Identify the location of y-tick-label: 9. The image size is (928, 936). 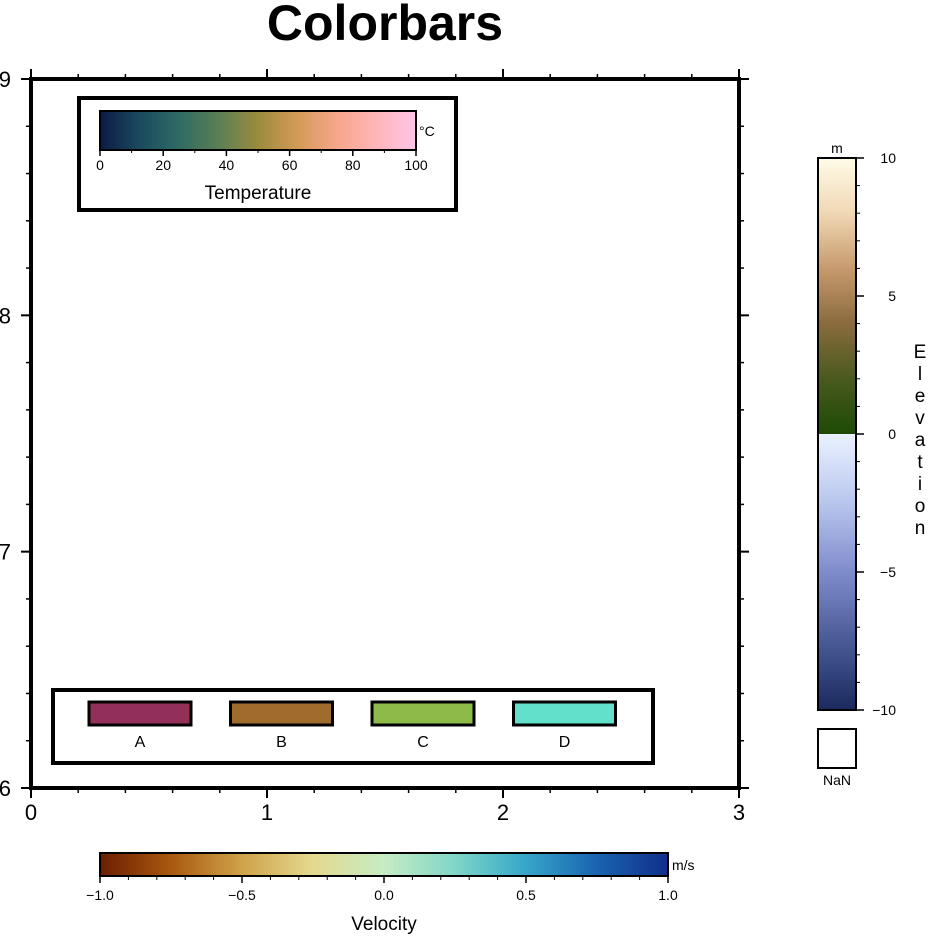
(5, 79).